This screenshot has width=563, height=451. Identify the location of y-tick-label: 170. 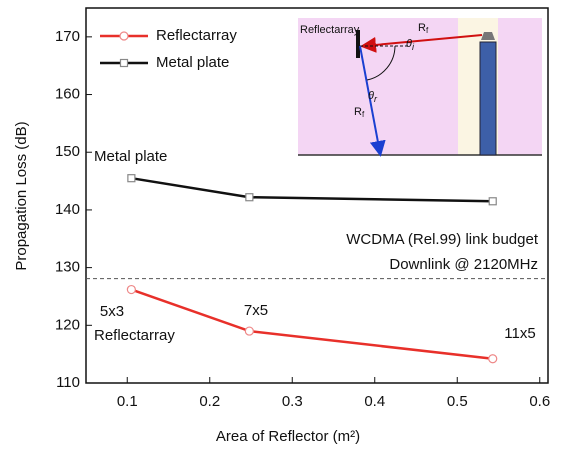
(67, 36).